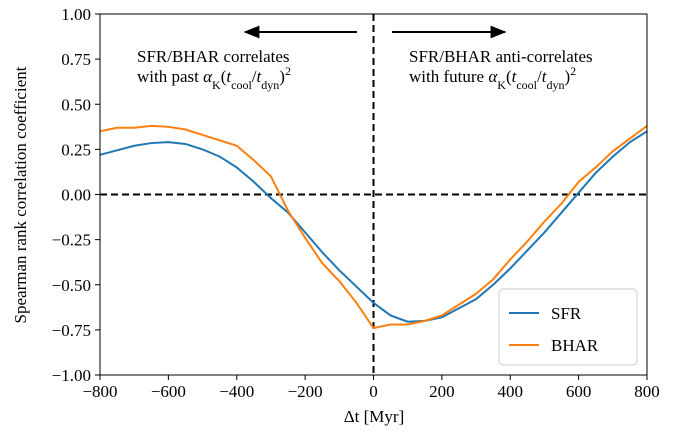 The image size is (680, 433). I want to click on x-axis-label: Δt [Myr], so click(374, 416).